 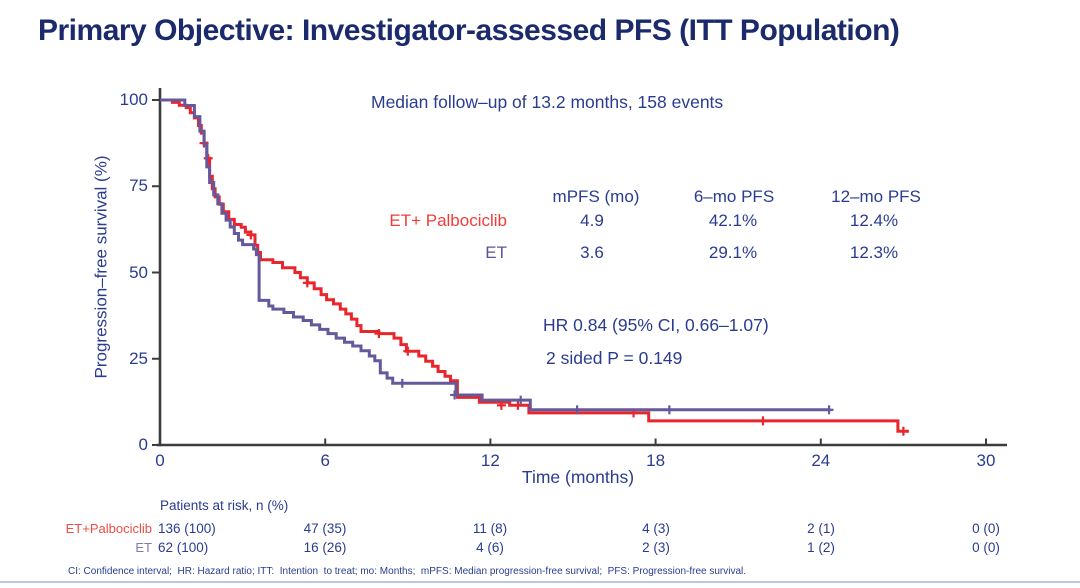 What do you see at coordinates (986, 460) in the screenshot?
I see `x-tick-label: 30` at bounding box center [986, 460].